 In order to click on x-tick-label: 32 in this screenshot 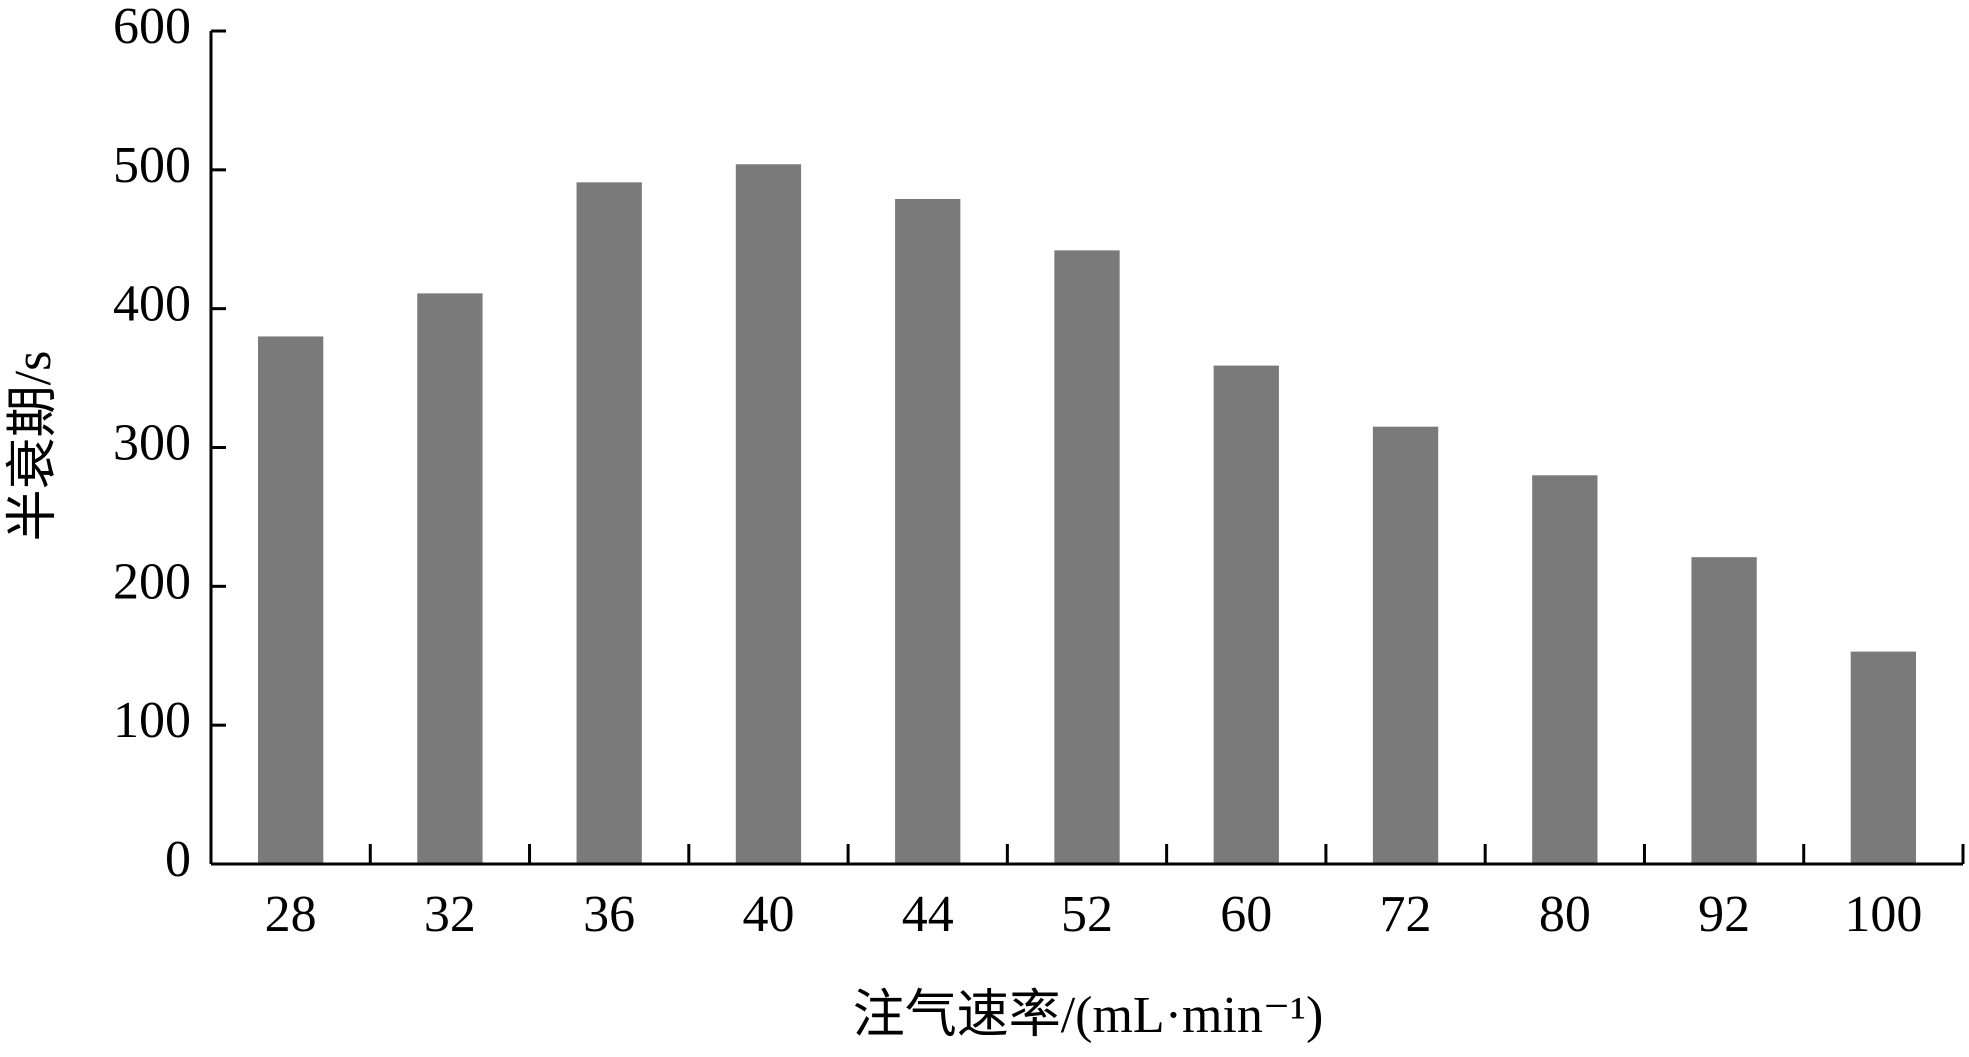, I will do `click(450, 914)`.